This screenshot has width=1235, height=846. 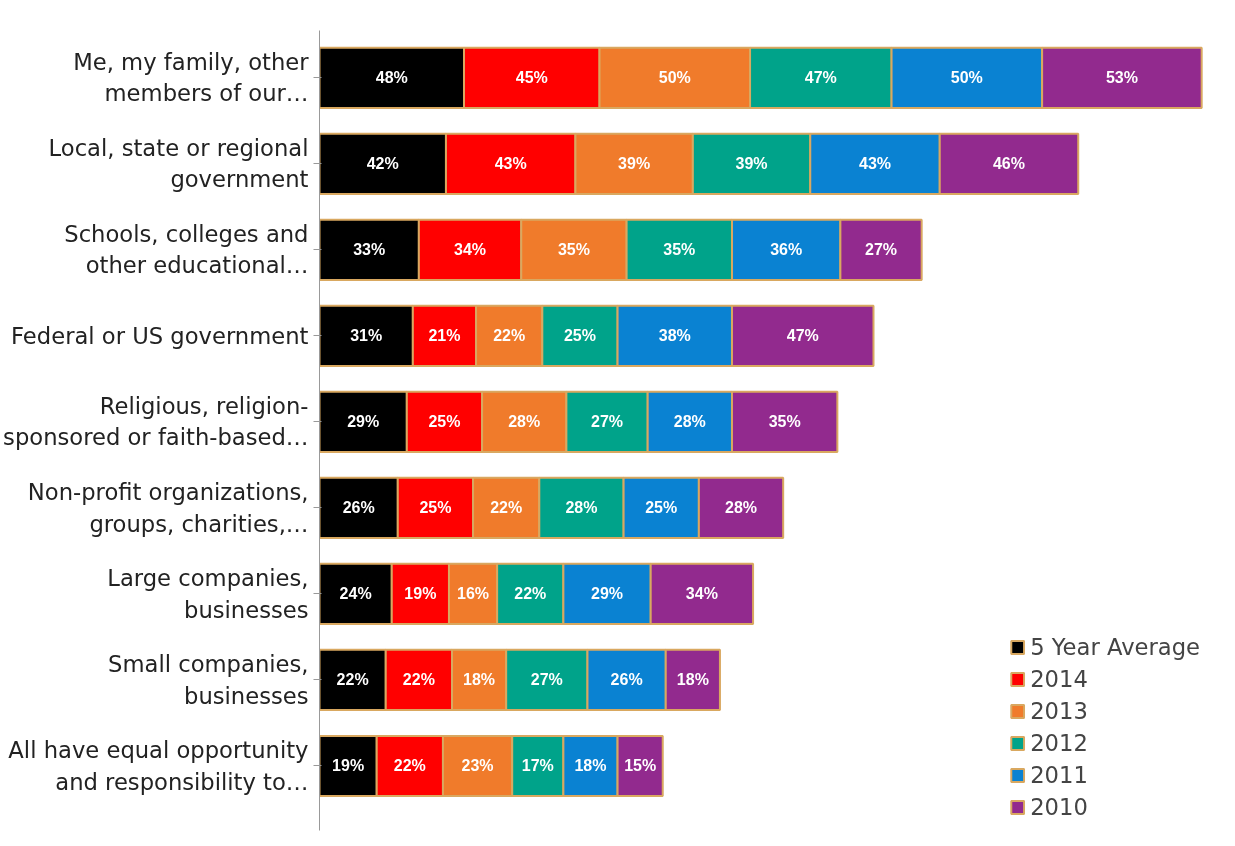 What do you see at coordinates (444, 336) in the screenshot?
I see `data-label: 21%` at bounding box center [444, 336].